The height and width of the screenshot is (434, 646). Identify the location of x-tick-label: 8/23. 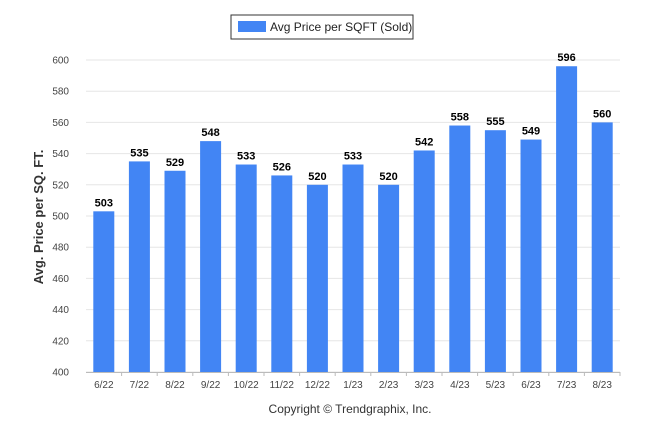
(602, 385).